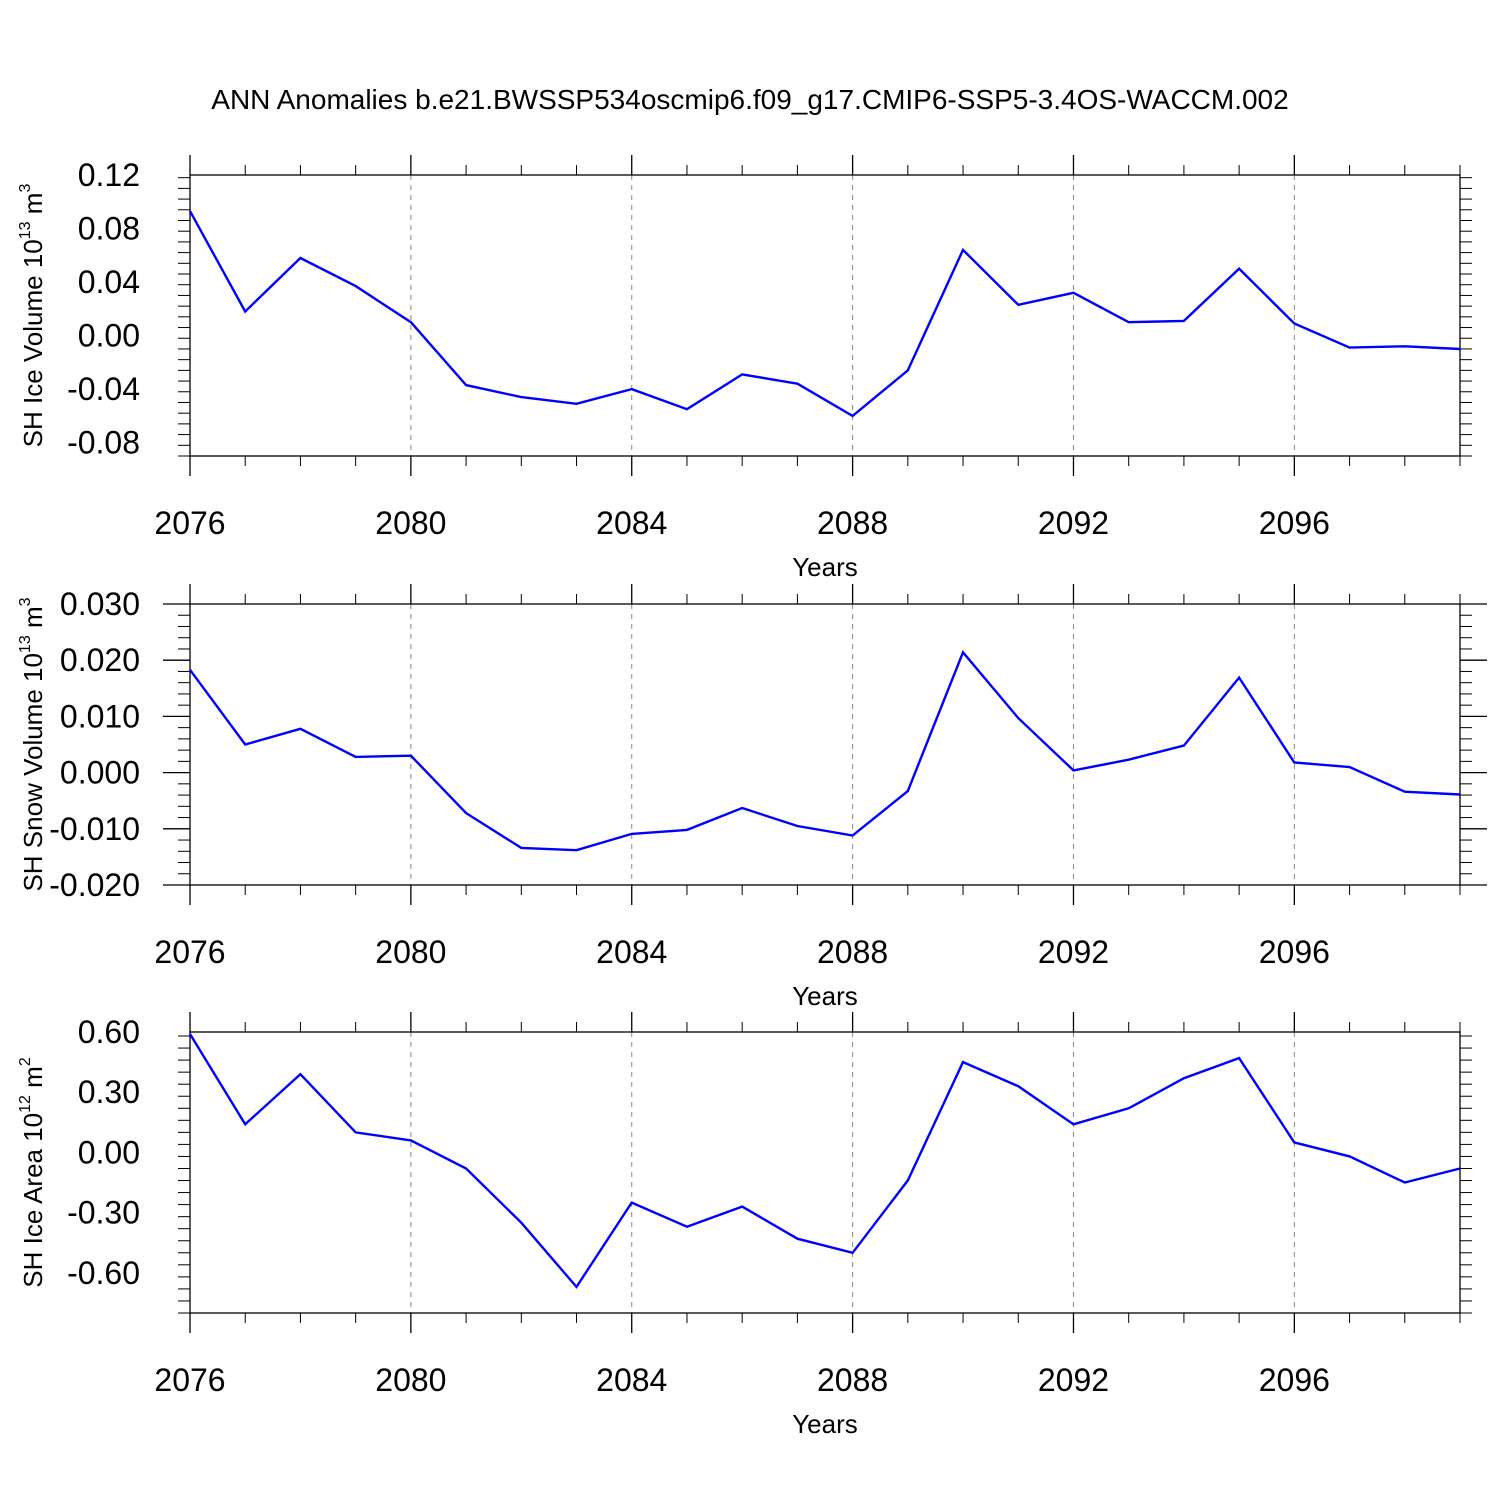 The width and height of the screenshot is (1500, 1500). What do you see at coordinates (109, 175) in the screenshot?
I see `y-tick-label: 0.12` at bounding box center [109, 175].